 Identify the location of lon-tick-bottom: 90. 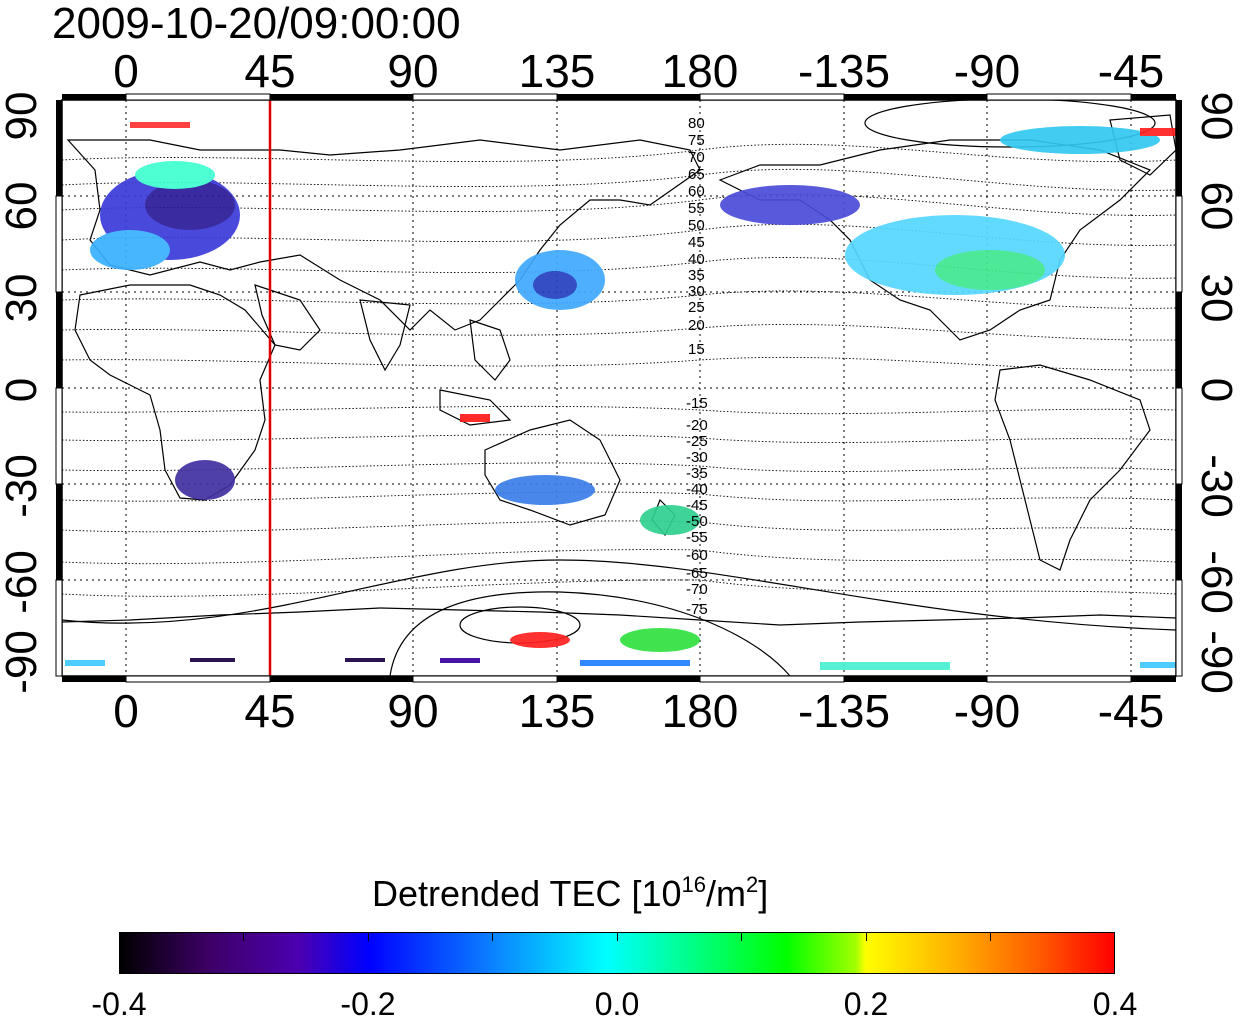
(413, 711).